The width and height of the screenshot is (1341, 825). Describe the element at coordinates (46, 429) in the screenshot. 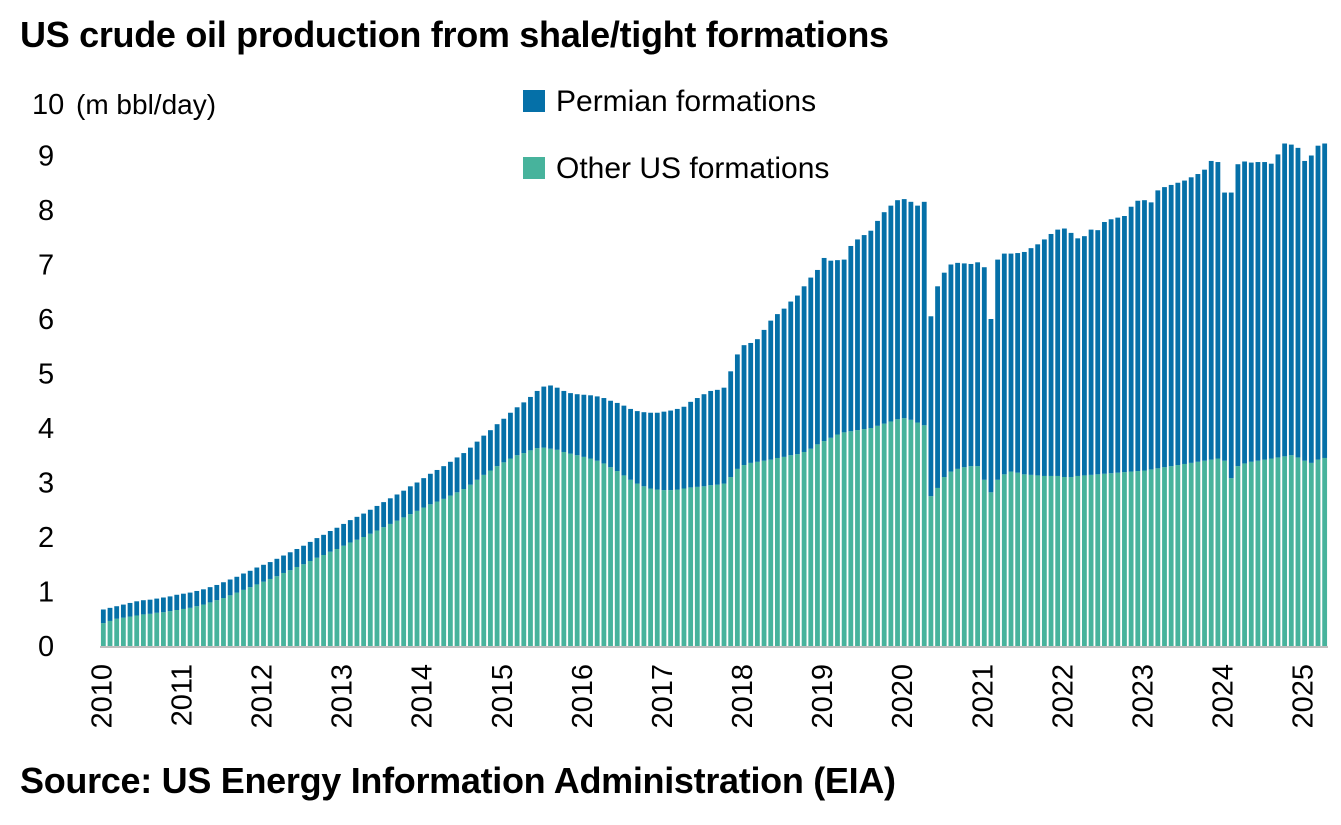

I see `y-tick-label: 4` at that location.